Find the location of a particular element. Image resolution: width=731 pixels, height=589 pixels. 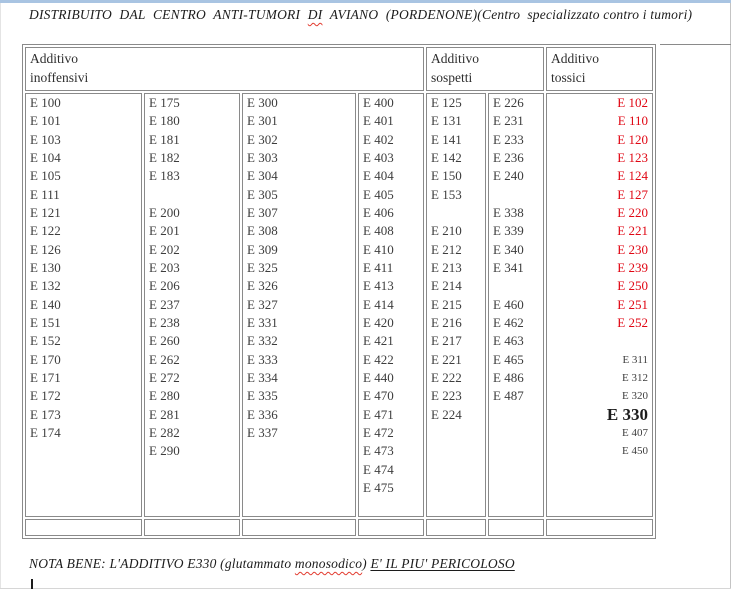

additive-code: E 474 is located at coordinates (378, 469).